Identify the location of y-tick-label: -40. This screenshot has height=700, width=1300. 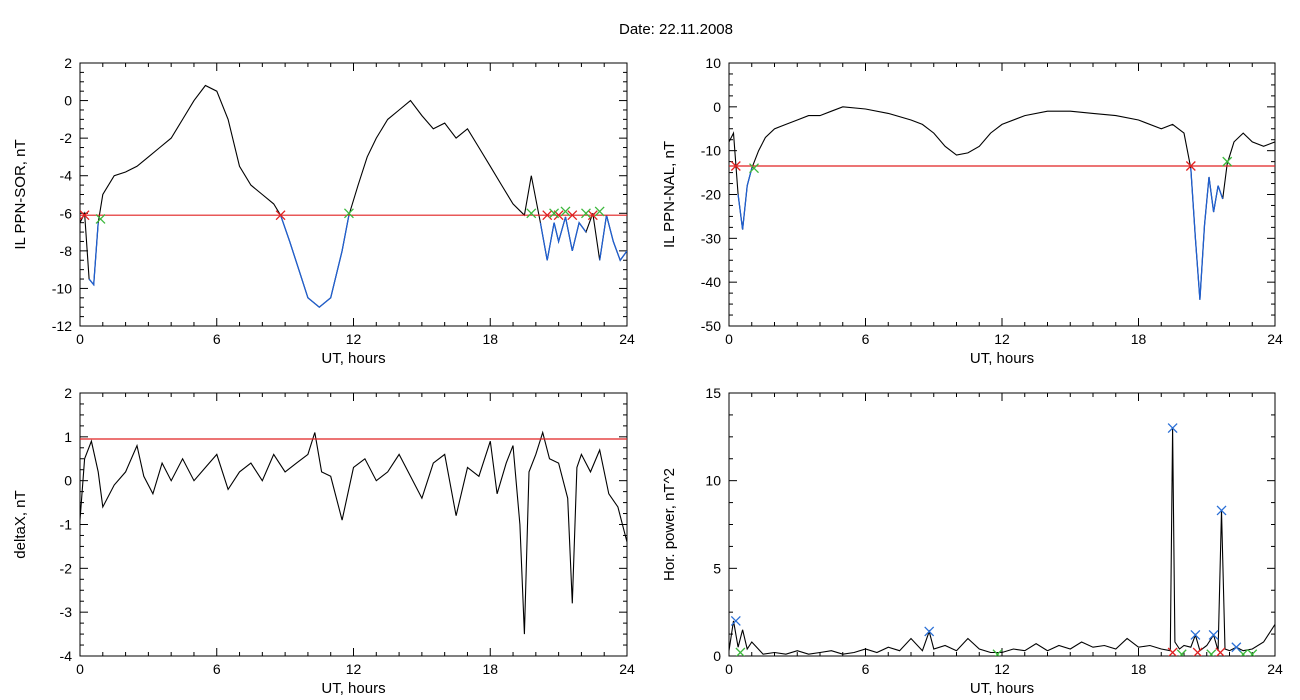
(711, 282).